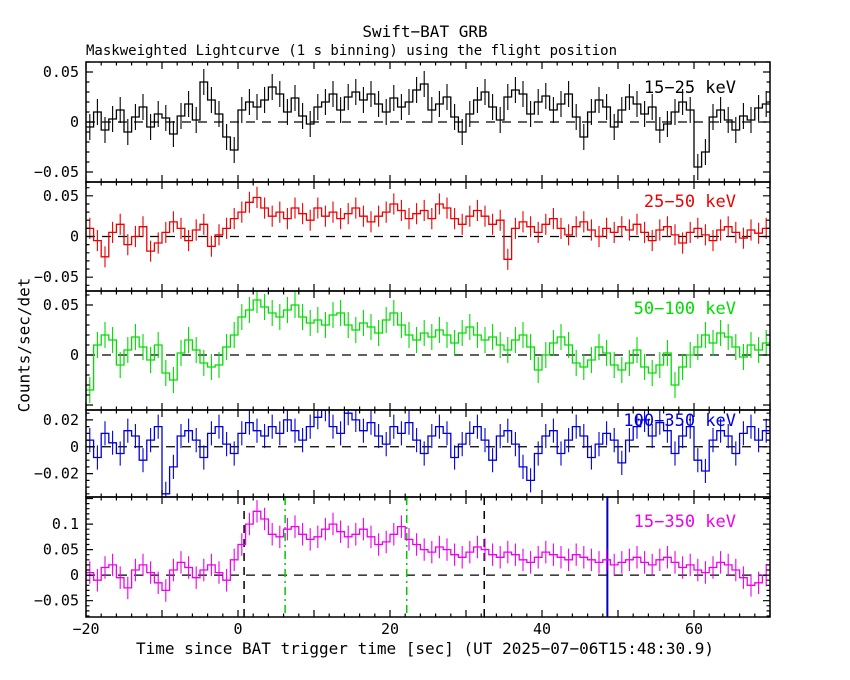 The height and width of the screenshot is (680, 850). I want to click on x-tick-label: 0, so click(237, 629).